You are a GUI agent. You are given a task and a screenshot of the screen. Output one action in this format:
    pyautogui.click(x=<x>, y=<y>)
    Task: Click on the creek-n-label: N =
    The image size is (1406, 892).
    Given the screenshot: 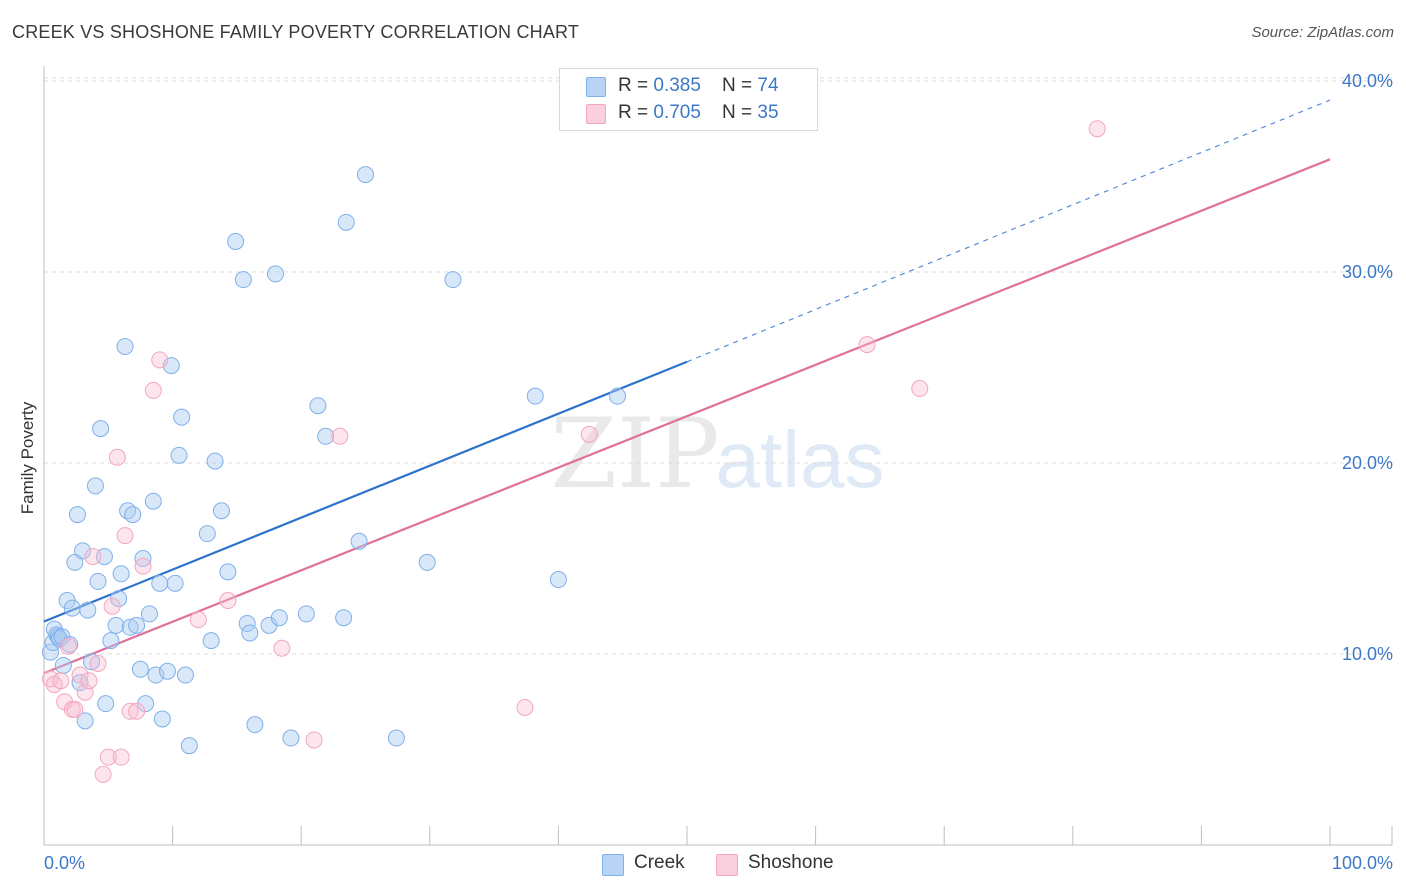 What is the action you would take?
    pyautogui.click(x=740, y=85)
    